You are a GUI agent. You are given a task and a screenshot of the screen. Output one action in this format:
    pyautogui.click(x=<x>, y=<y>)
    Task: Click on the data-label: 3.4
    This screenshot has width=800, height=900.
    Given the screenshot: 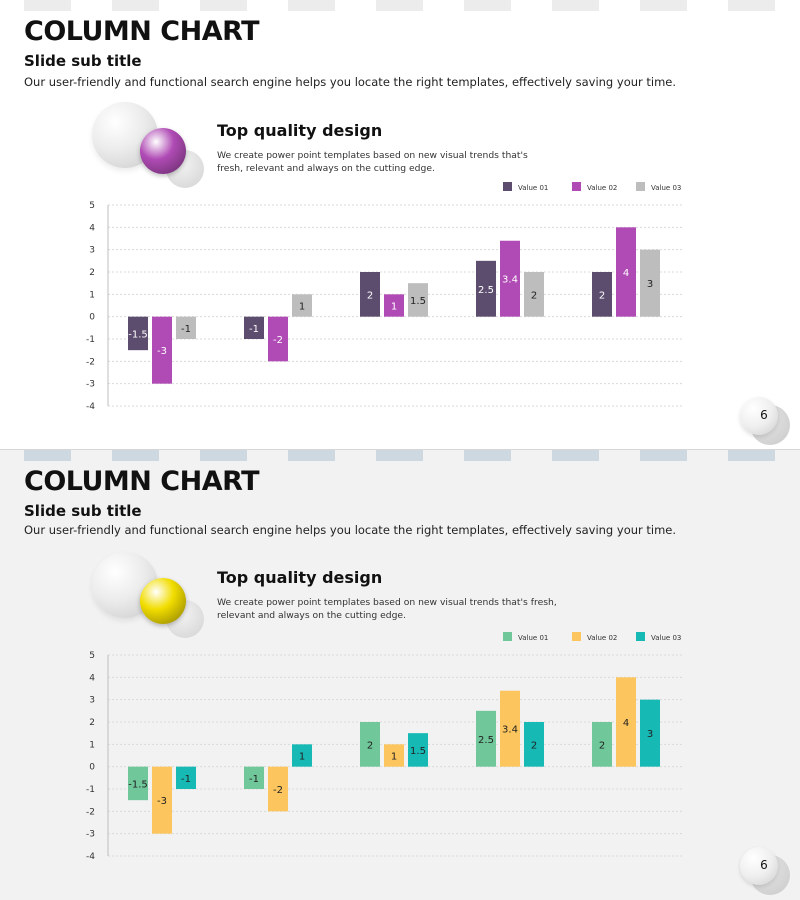 What is the action you would take?
    pyautogui.click(x=510, y=280)
    